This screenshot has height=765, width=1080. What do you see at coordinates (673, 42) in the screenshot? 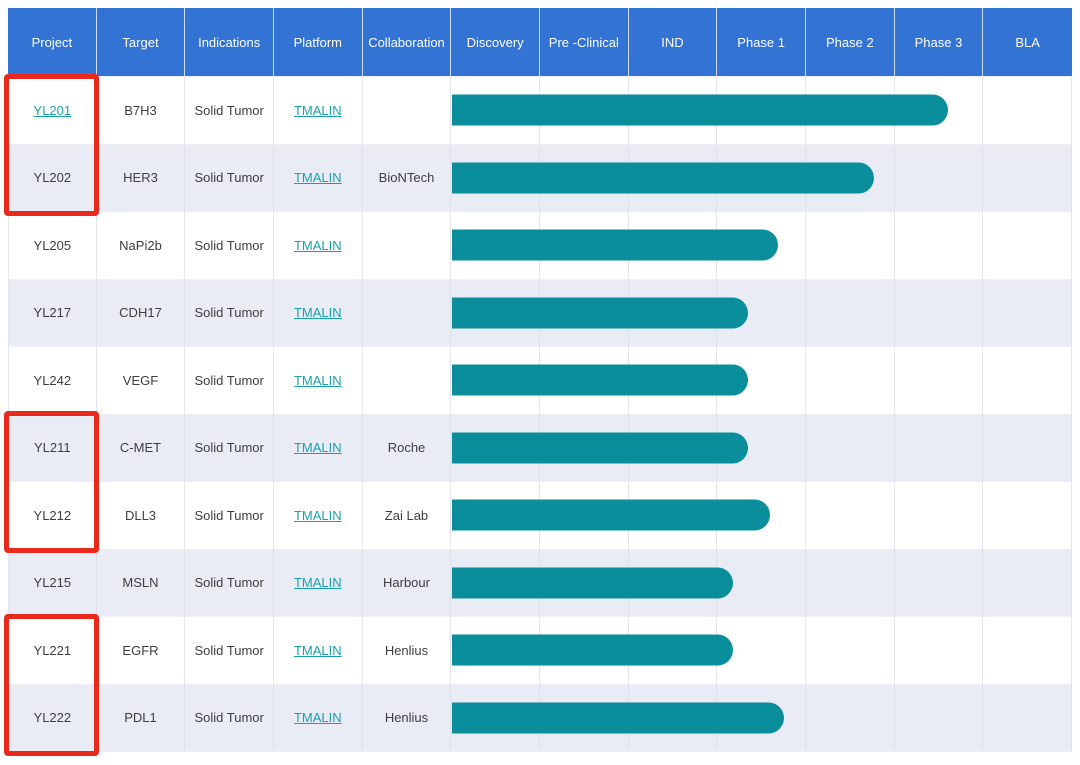
I see `column-header-ind: IND` at bounding box center [673, 42].